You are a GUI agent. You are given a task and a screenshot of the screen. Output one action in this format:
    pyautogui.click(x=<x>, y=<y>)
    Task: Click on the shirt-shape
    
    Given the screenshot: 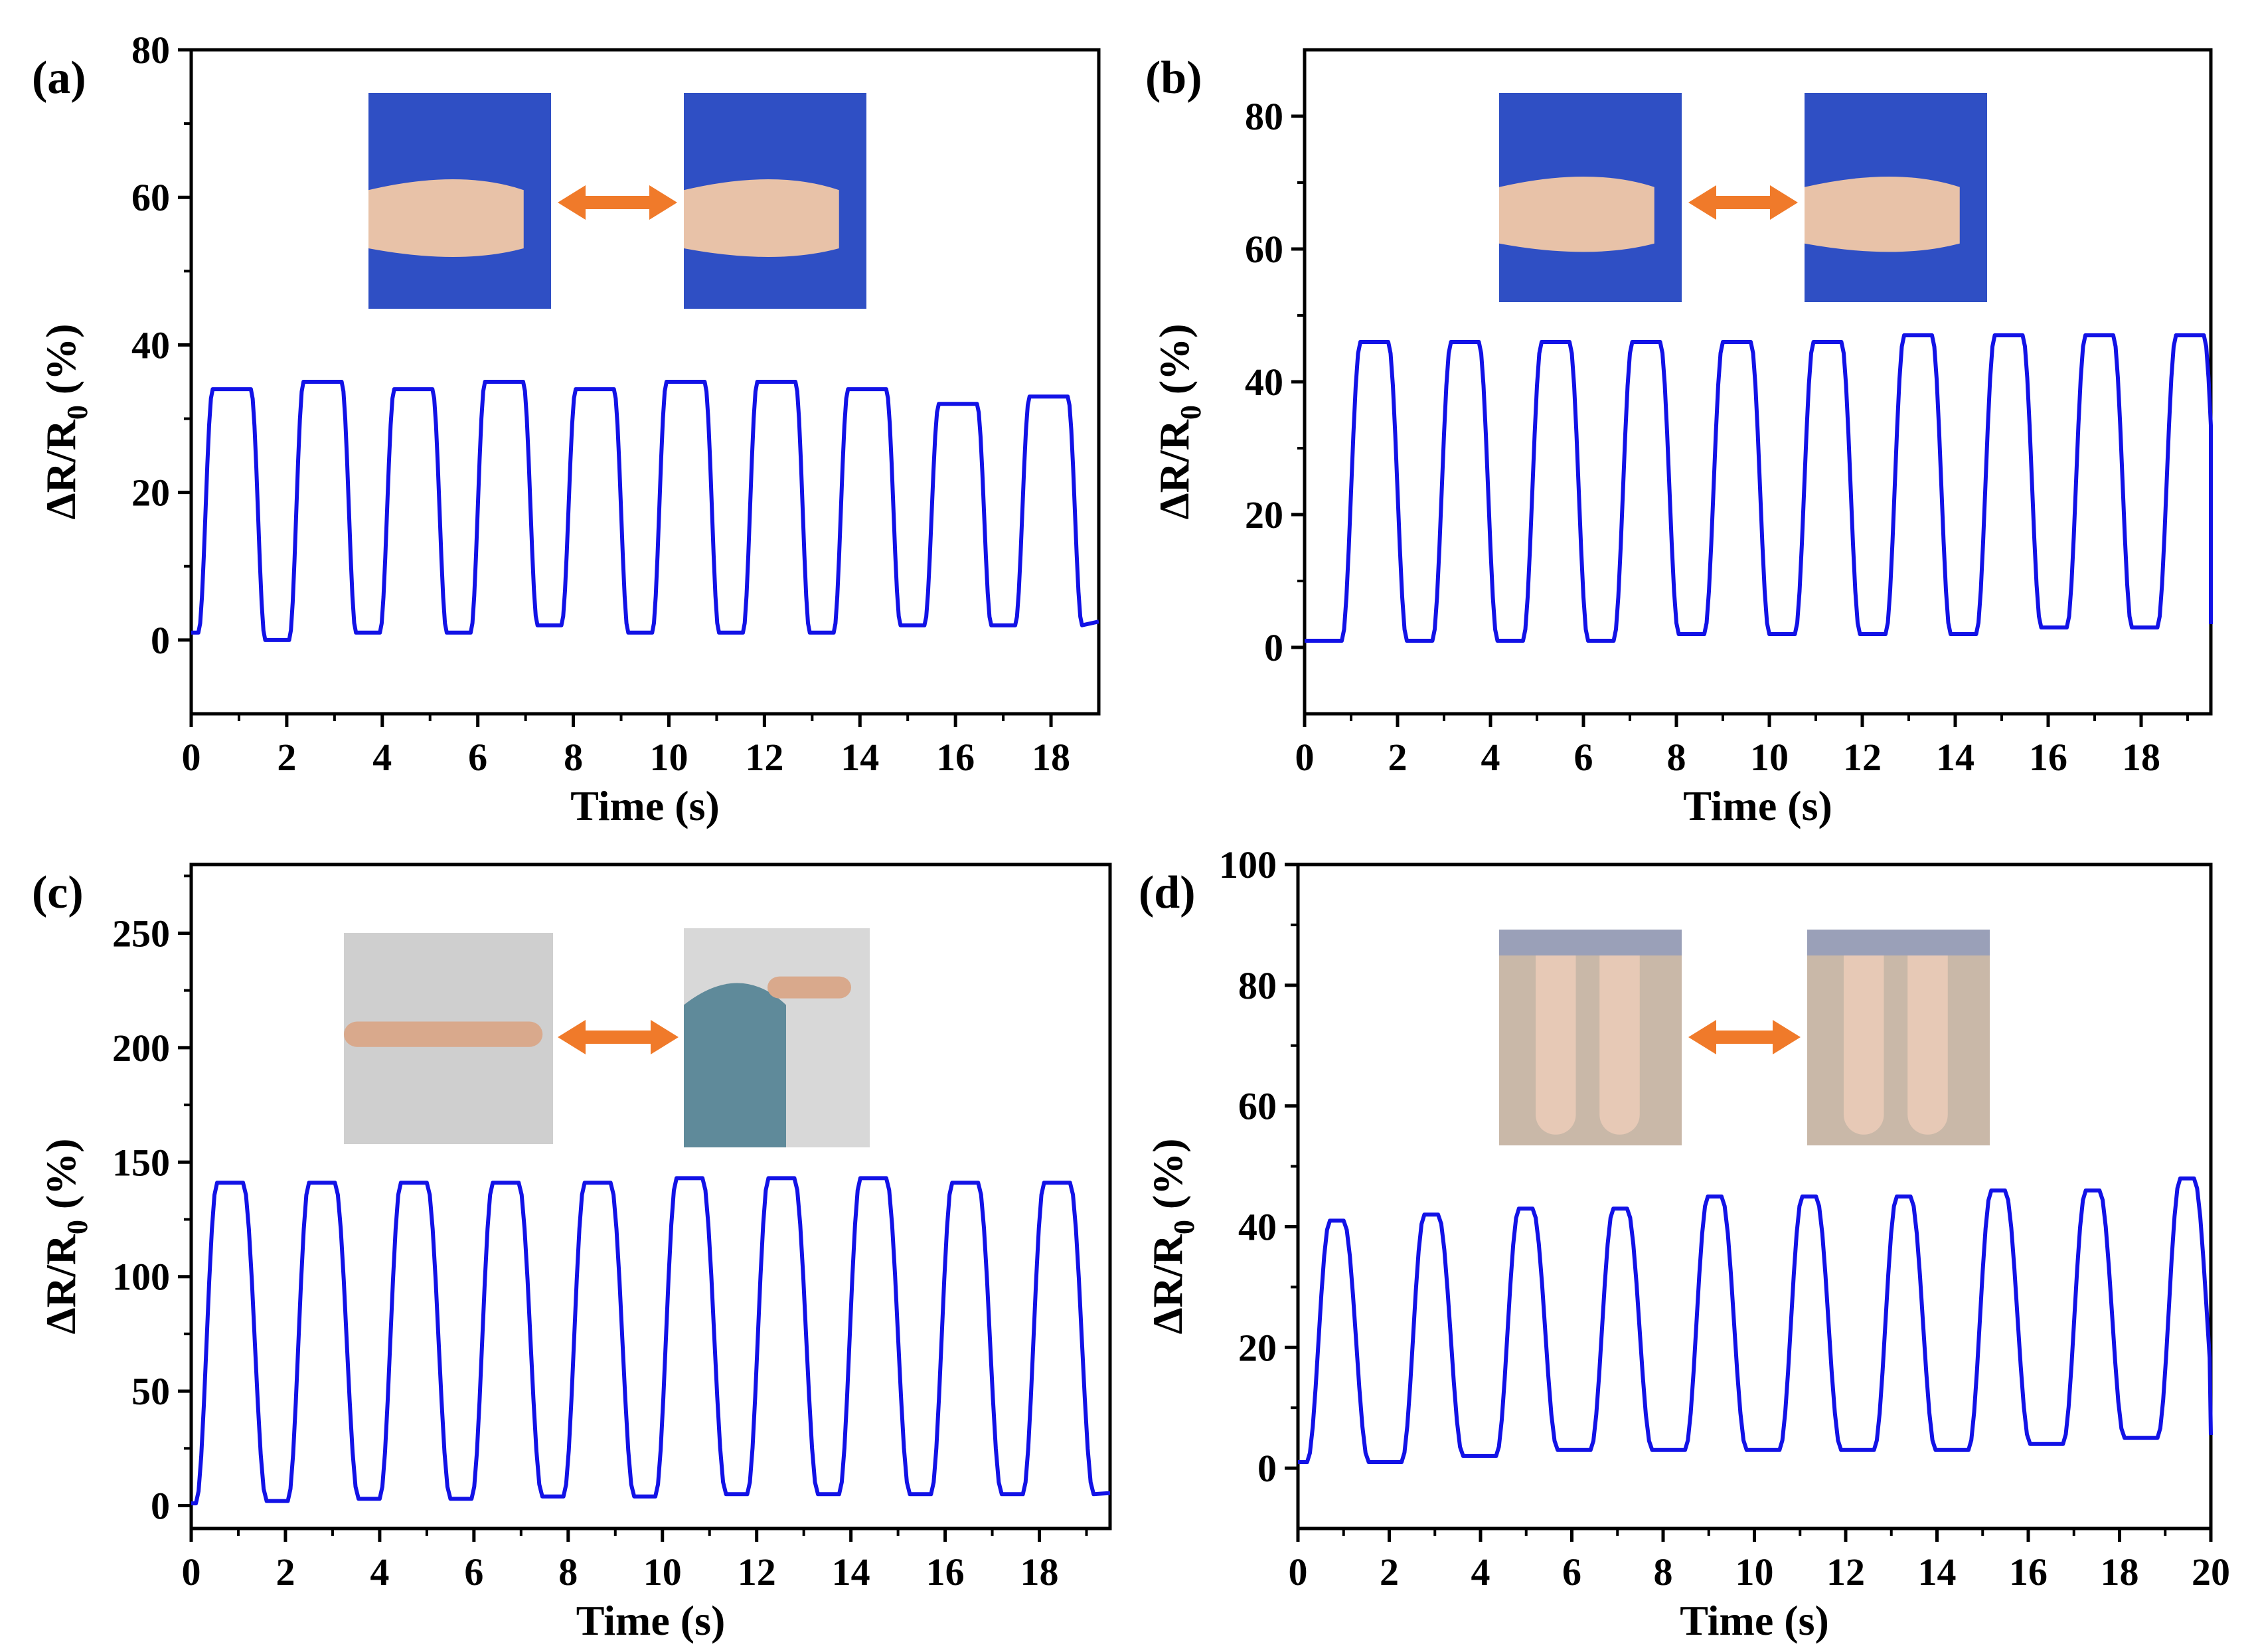 What is the action you would take?
    pyautogui.click(x=735, y=1065)
    